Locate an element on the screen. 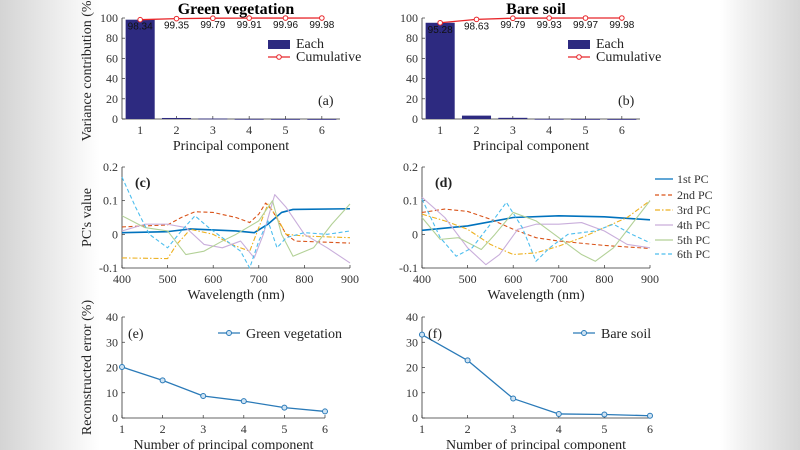  x-tick-label: 2 is located at coordinates (468, 429).